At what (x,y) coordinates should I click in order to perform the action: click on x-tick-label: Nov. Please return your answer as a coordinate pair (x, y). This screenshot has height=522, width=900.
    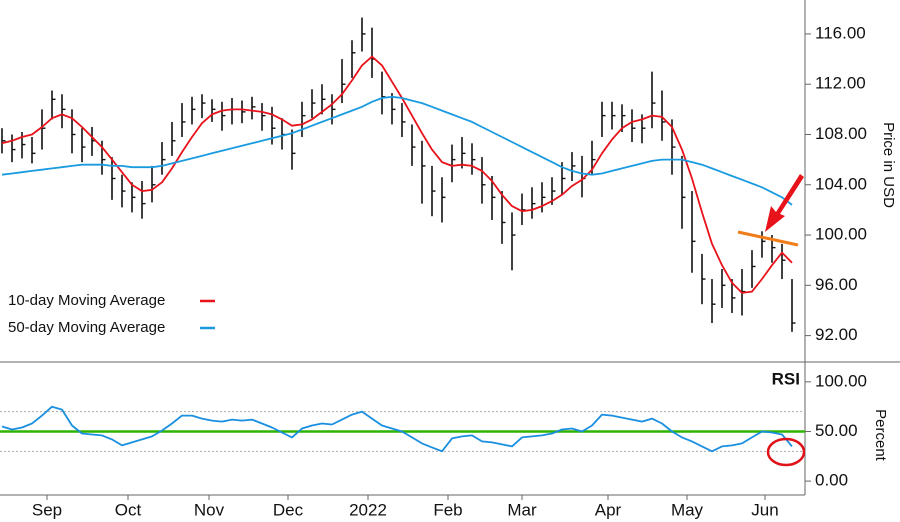
    Looking at the image, I should click on (209, 509).